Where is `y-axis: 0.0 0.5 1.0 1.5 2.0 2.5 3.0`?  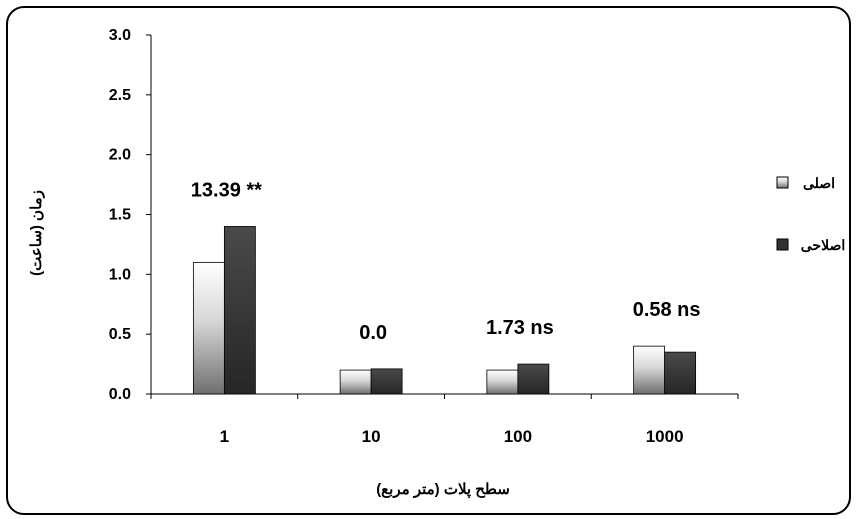 y-axis: 0.0 0.5 1.0 1.5 2.0 2.5 3.0 is located at coordinates (130, 215).